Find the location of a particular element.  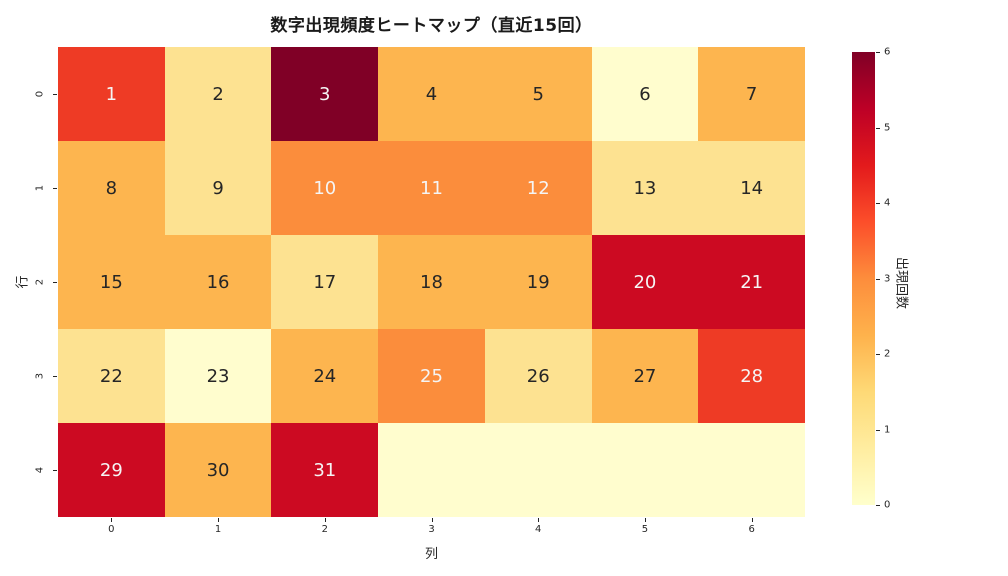

heatmap-cell: 5 is located at coordinates (538, 94).